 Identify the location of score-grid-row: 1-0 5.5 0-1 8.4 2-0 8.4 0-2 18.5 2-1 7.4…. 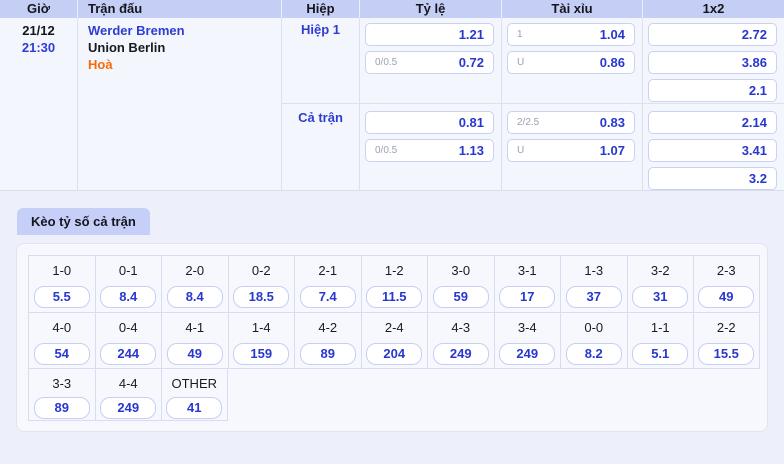
(397, 283).